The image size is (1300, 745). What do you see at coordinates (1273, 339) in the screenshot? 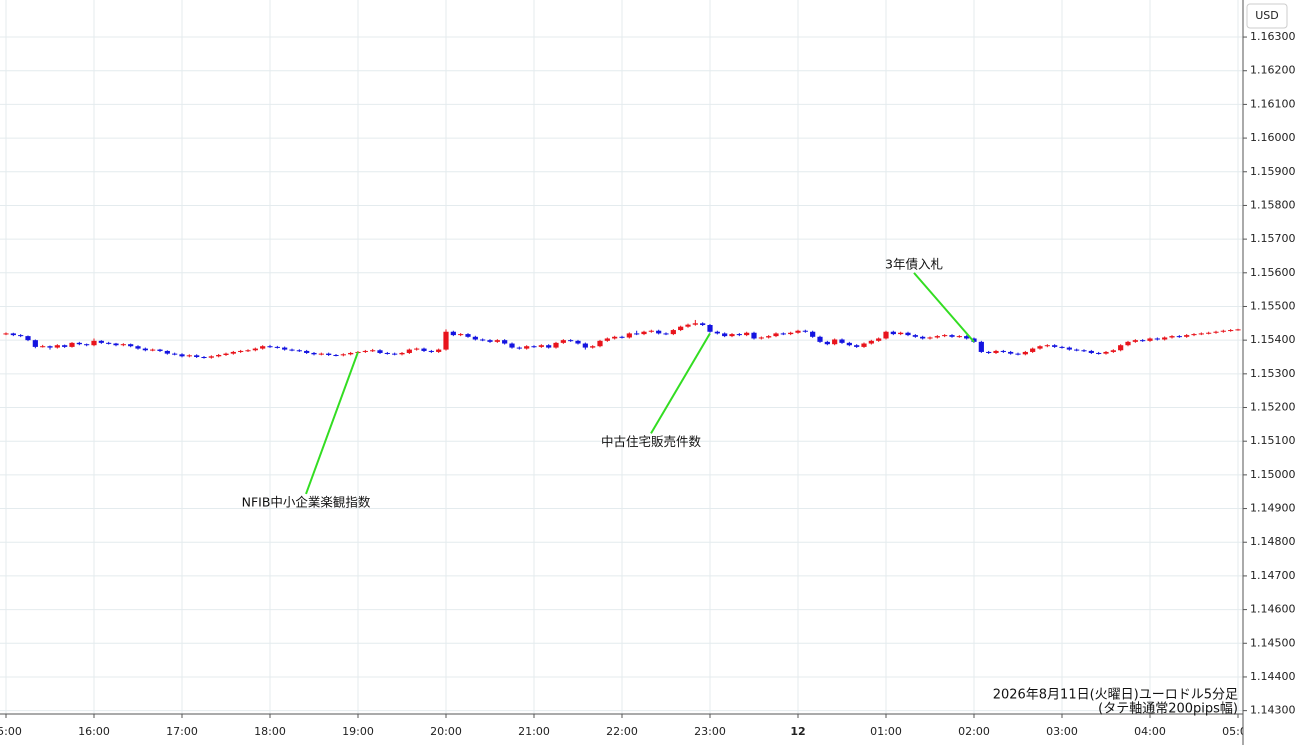
I see `y-tick-label: 1.15400` at bounding box center [1273, 339].